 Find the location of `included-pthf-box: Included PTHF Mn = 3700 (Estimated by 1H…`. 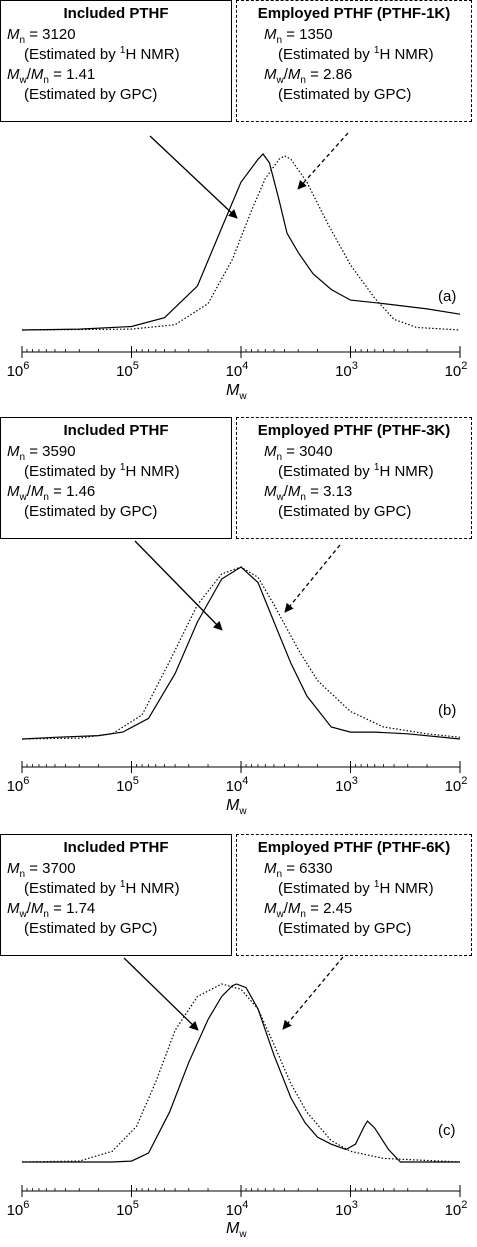

included-pthf-box: Included PTHF Mn = 3700 (Estimated by 1H… is located at coordinates (116, 895).